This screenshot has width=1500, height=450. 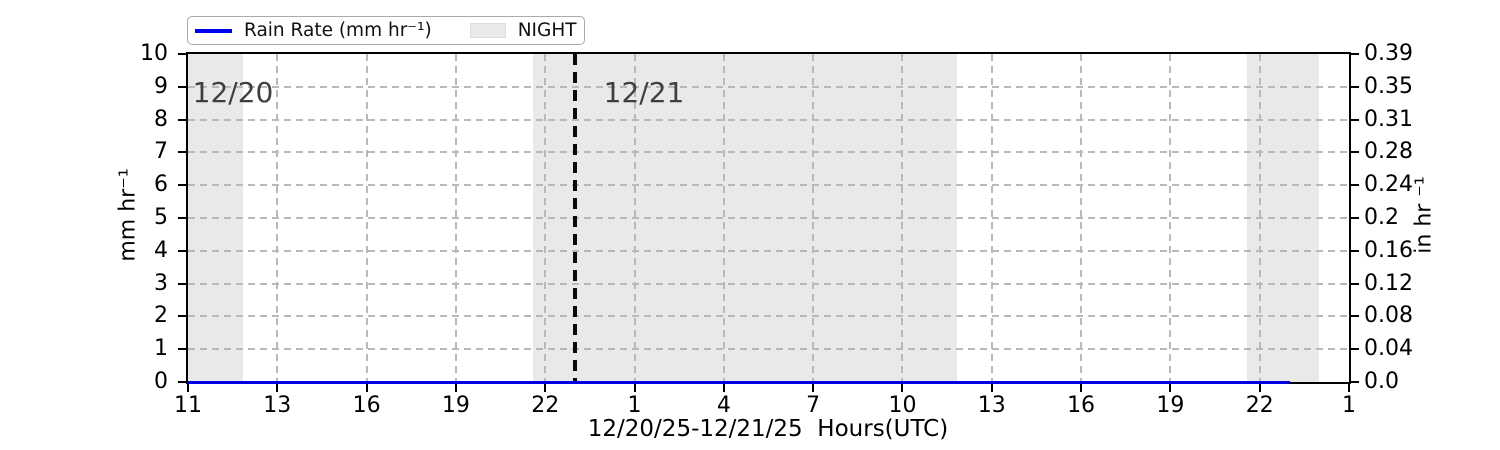 What do you see at coordinates (902, 405) in the screenshot?
I see `x-tick-label: 10` at bounding box center [902, 405].